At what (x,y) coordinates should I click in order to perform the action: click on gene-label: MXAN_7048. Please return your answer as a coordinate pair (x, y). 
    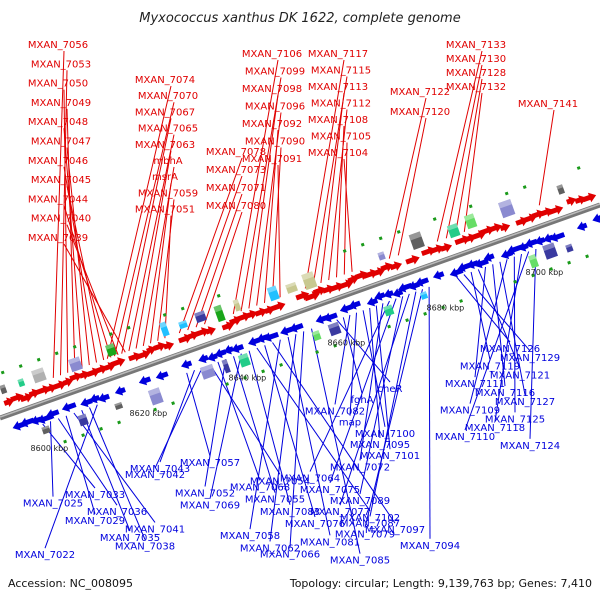
    Looking at the image, I should click on (58, 122).